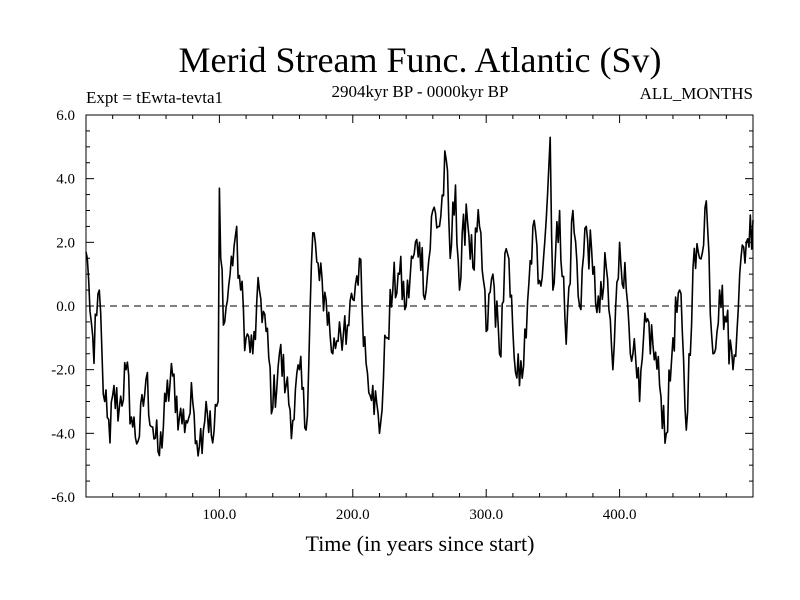 The width and height of the screenshot is (800, 600). What do you see at coordinates (65, 180) in the screenshot?
I see `y-tick-label: 4.0` at bounding box center [65, 180].